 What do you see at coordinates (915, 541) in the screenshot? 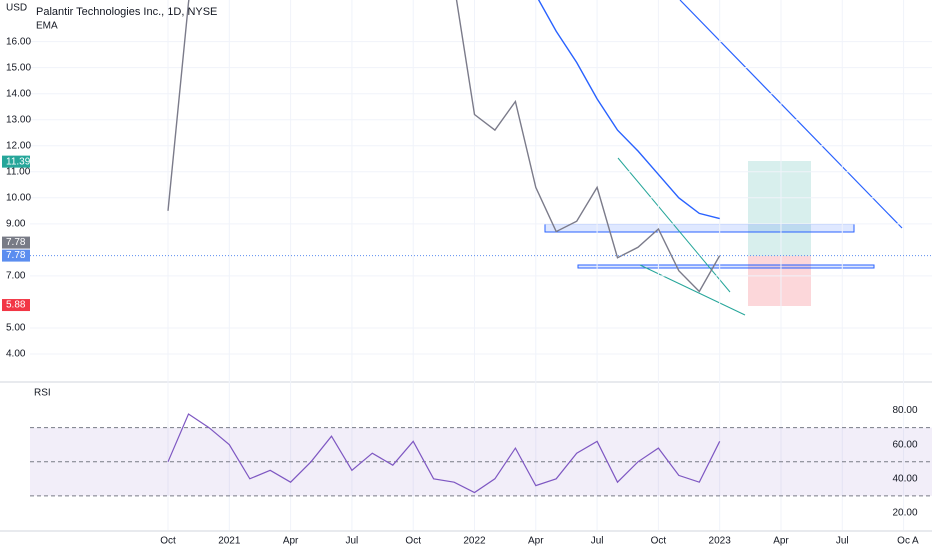
I see `corner-label: A` at bounding box center [915, 541].